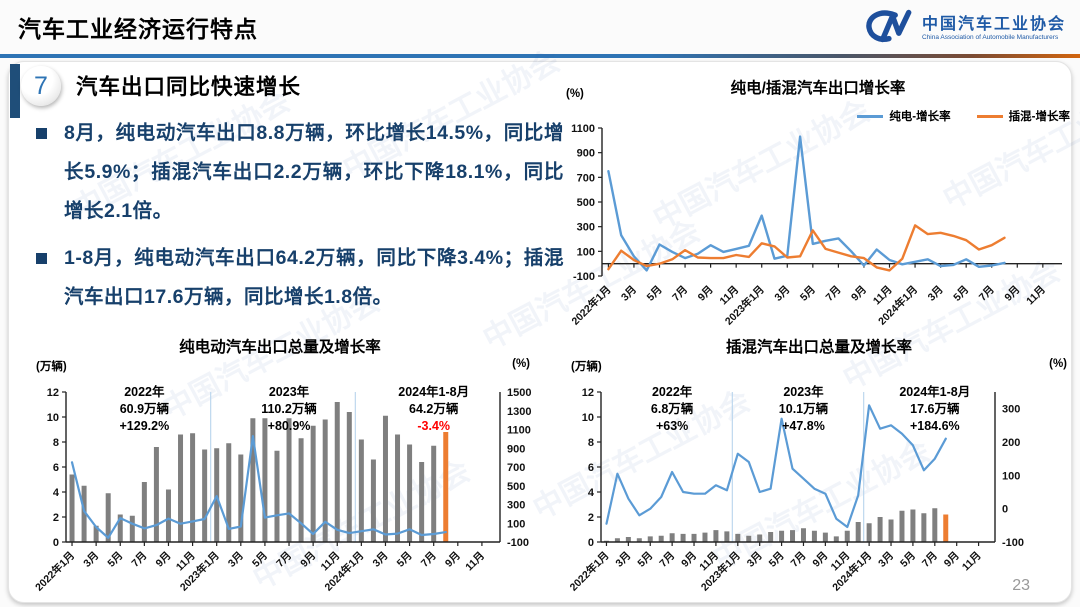  What do you see at coordinates (803, 425) in the screenshot?
I see `annotation-line: +47.8%` at bounding box center [803, 425].